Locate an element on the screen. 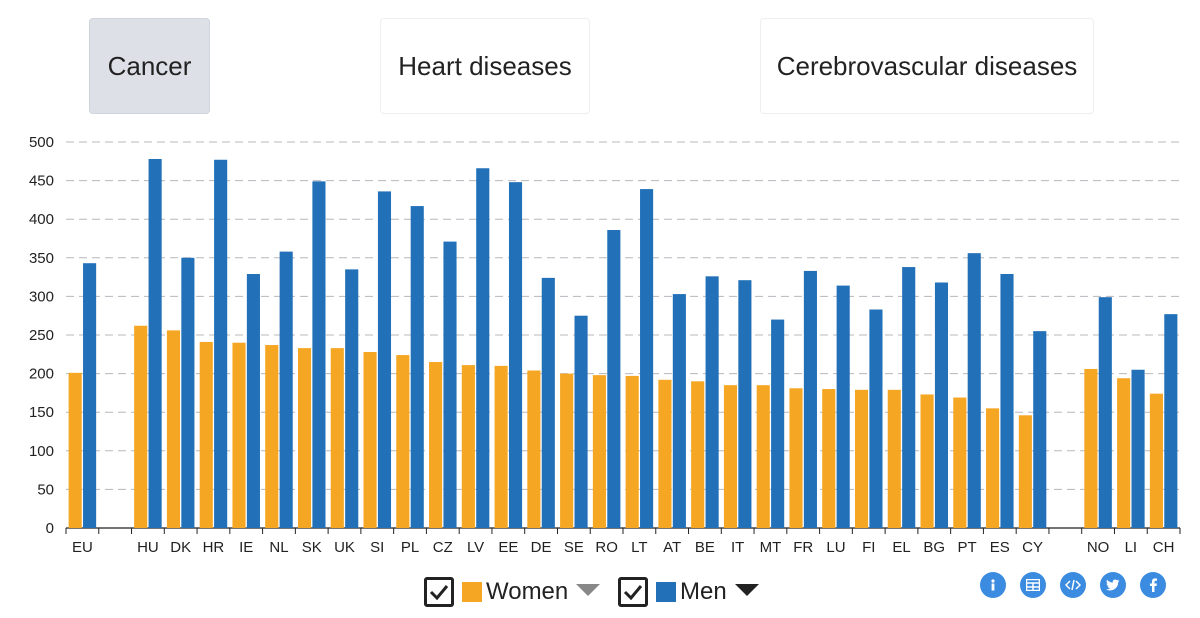  bar-women-es is located at coordinates (993, 468).